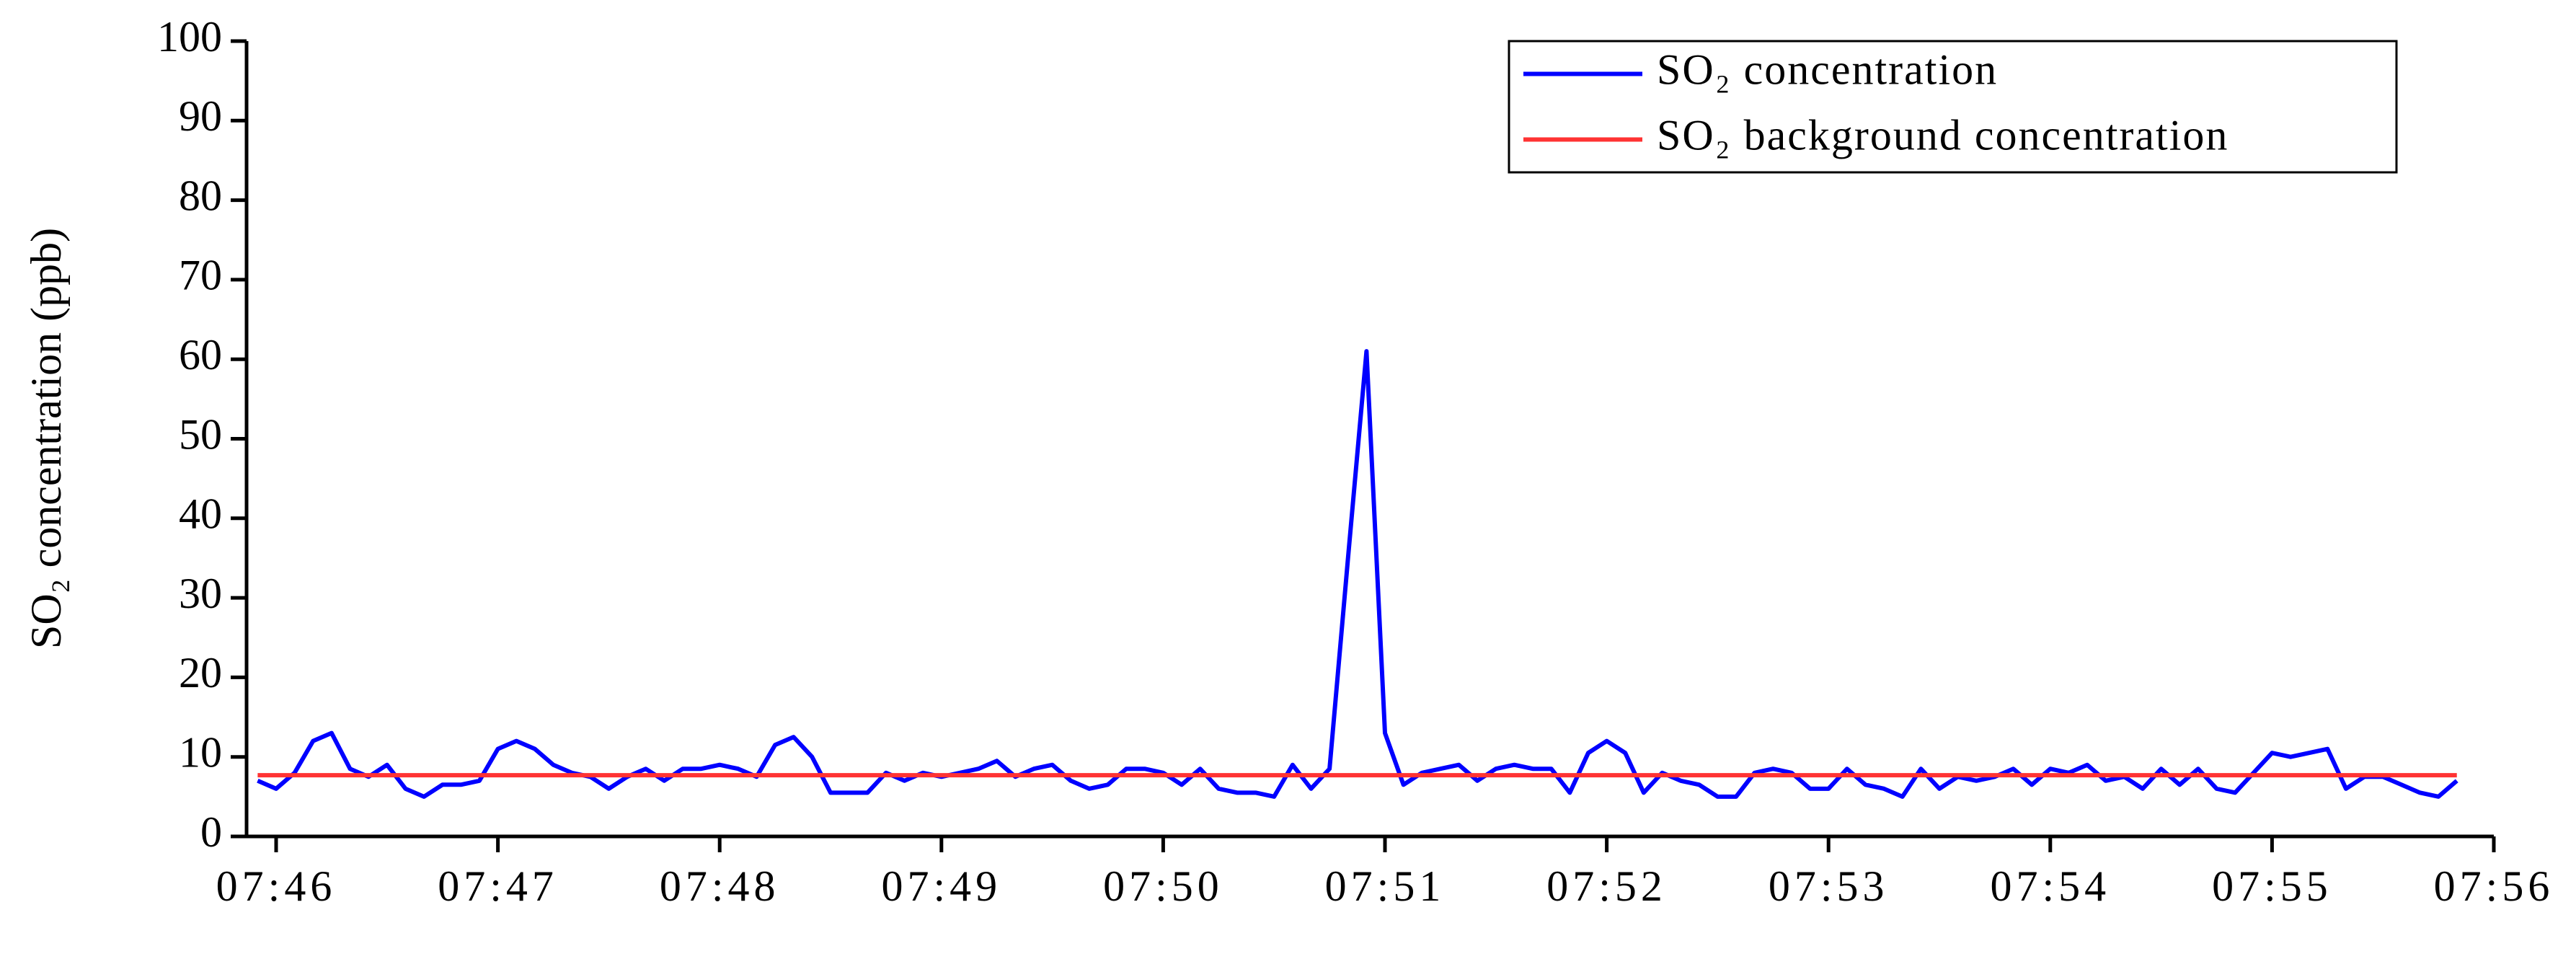 This screenshot has height=959, width=2576. What do you see at coordinates (720, 886) in the screenshot?
I see `x-tick-label: 07:48` at bounding box center [720, 886].